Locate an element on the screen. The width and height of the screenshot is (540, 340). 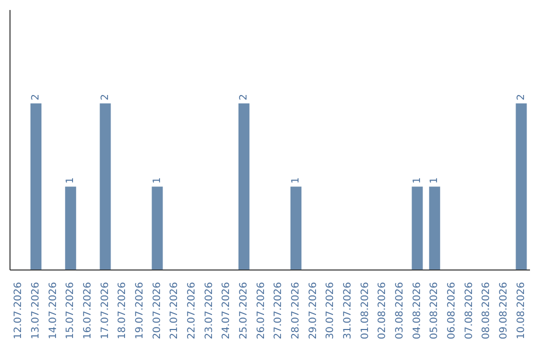
x-tick-label: 10.08.2026 is located at coordinates (521, 311).